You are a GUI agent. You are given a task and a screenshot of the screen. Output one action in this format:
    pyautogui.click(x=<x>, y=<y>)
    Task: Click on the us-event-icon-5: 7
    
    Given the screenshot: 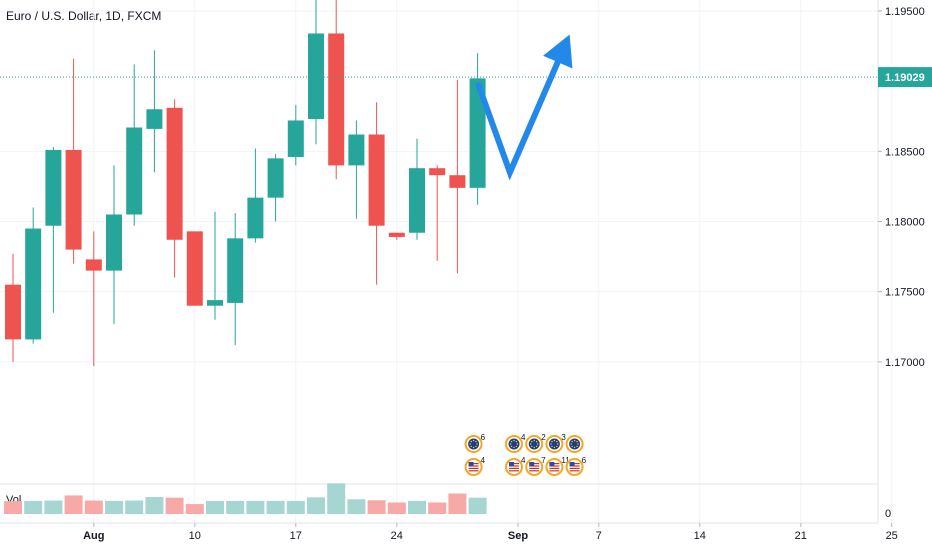 What is the action you would take?
    pyautogui.click(x=535, y=466)
    